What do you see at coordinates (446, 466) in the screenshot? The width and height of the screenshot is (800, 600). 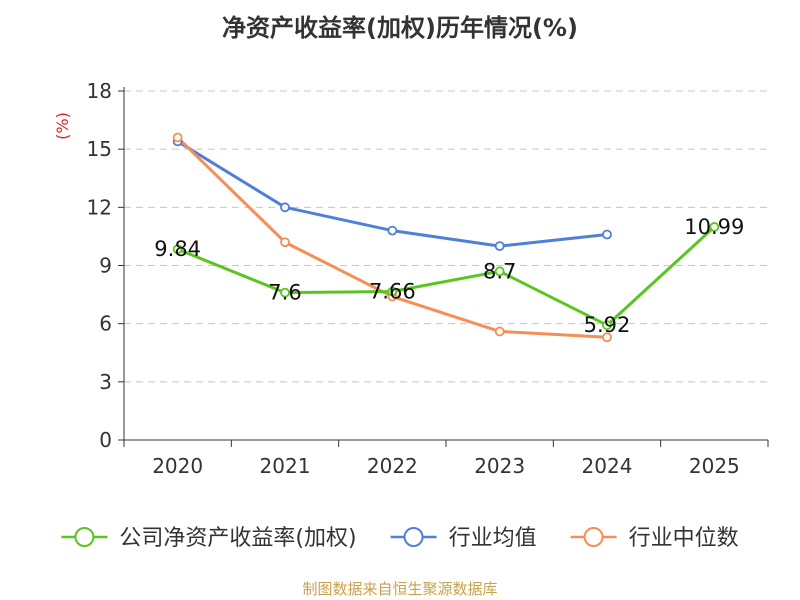 I see `x-tick-labels: 2020 2021 2022 2023 2024 2025` at bounding box center [446, 466].